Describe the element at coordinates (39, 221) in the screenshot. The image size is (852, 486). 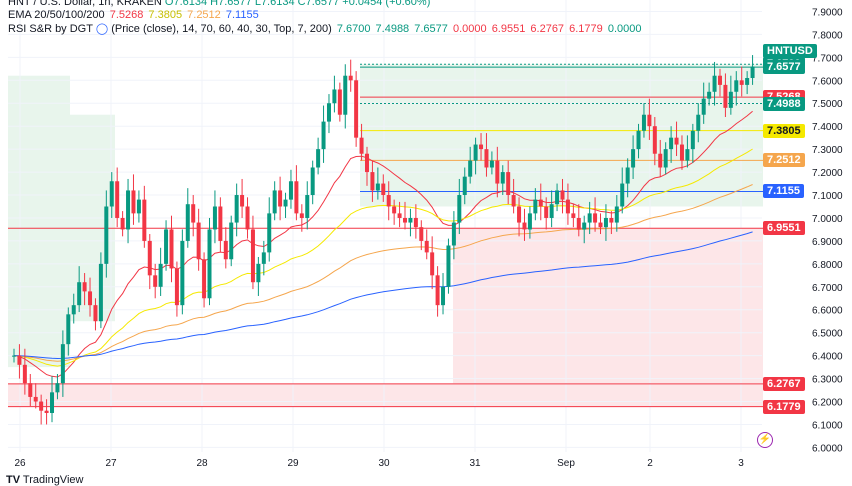
I see `green-zone` at that location.